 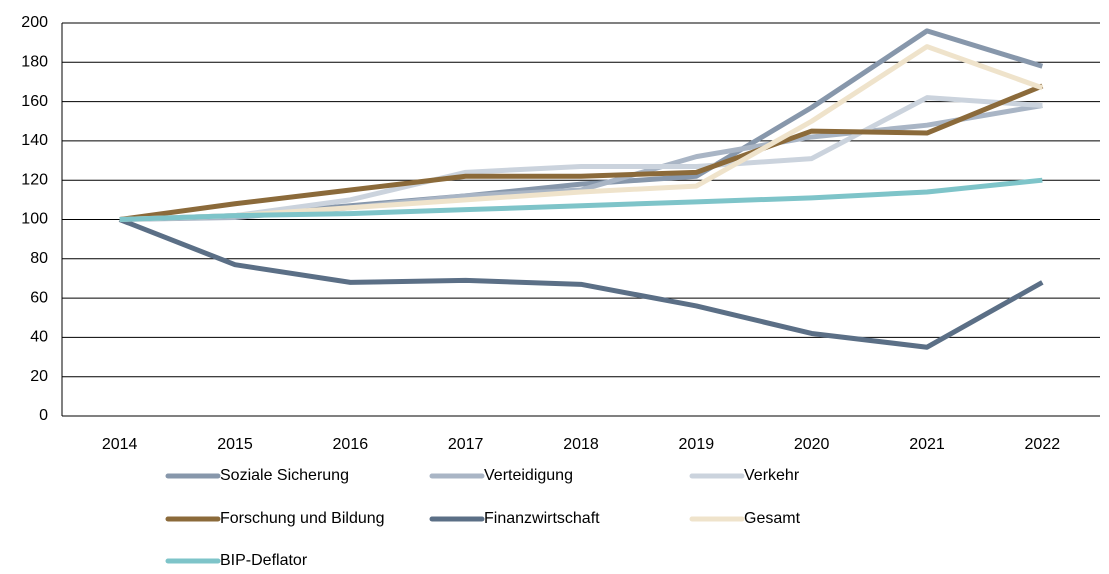 I want to click on x-tick-label: 2019, so click(x=697, y=444).